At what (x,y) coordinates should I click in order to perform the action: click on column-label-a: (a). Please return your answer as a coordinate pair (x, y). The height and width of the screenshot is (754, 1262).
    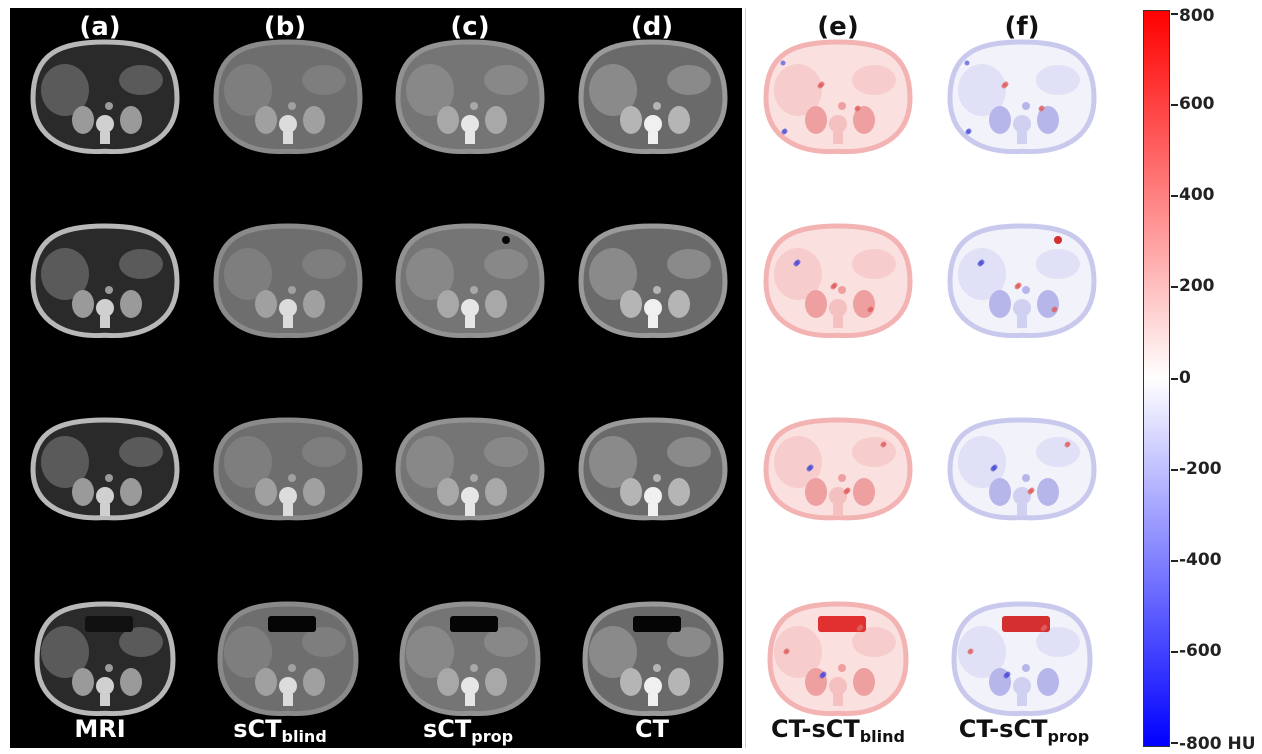
    Looking at the image, I should click on (100, 27).